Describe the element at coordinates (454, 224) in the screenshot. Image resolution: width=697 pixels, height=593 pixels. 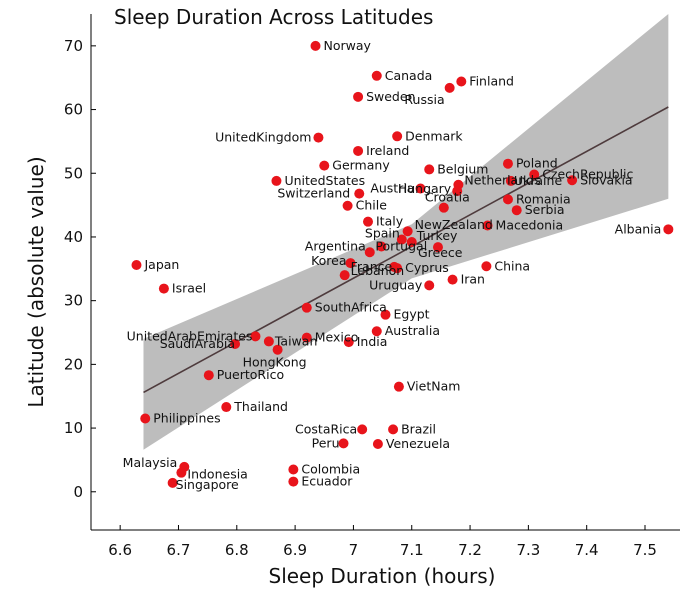
I see `point-label: NewZealand` at that location.